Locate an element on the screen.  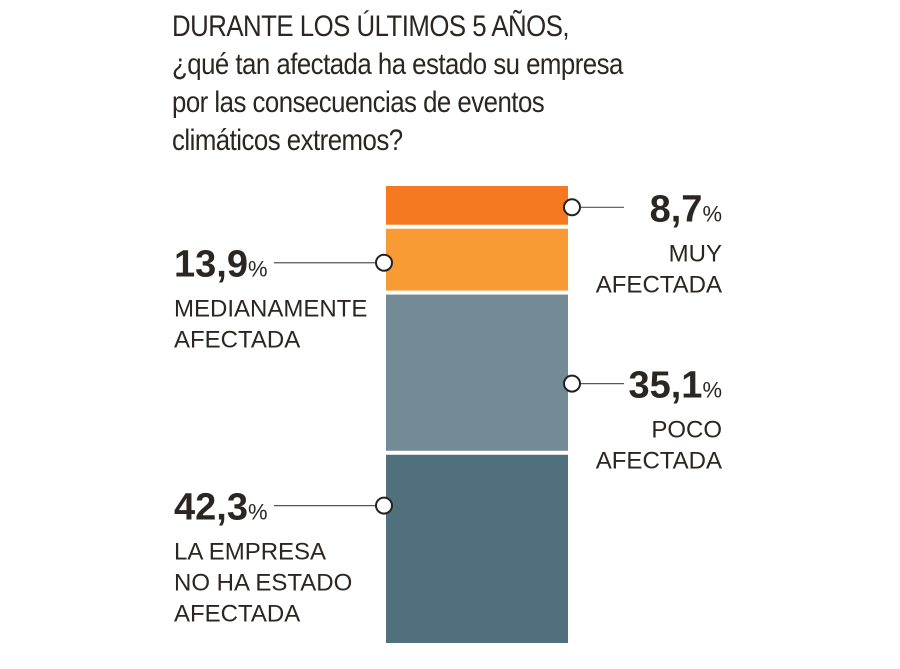
pct-sign-no: % is located at coordinates (258, 512).